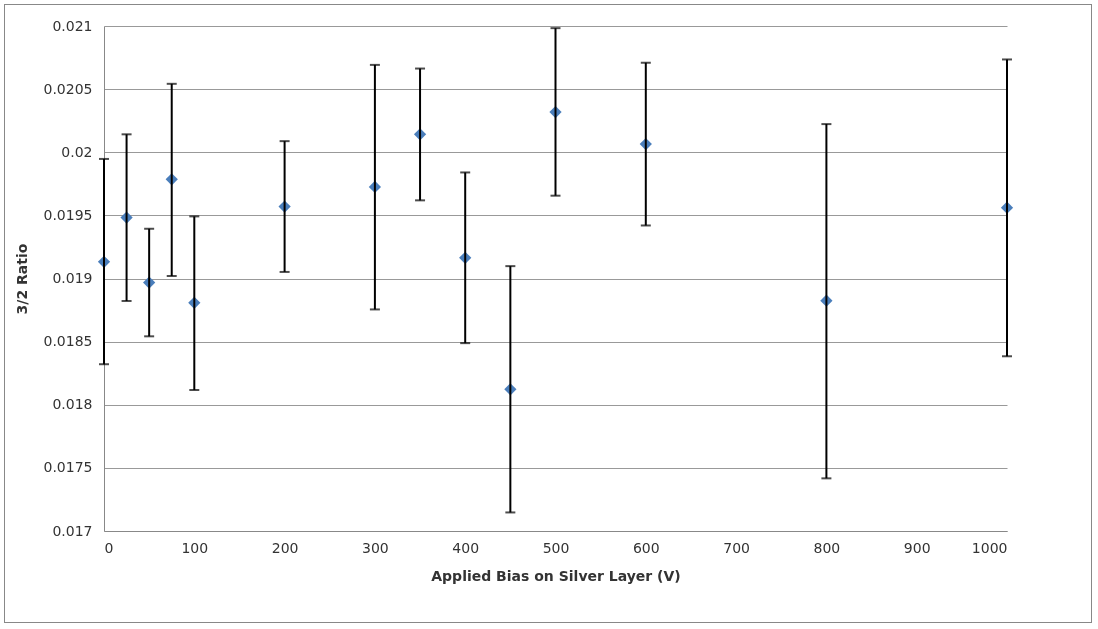 The height and width of the screenshot is (629, 1098). What do you see at coordinates (736, 547) in the screenshot?
I see `x-tick-label: 700` at bounding box center [736, 547].